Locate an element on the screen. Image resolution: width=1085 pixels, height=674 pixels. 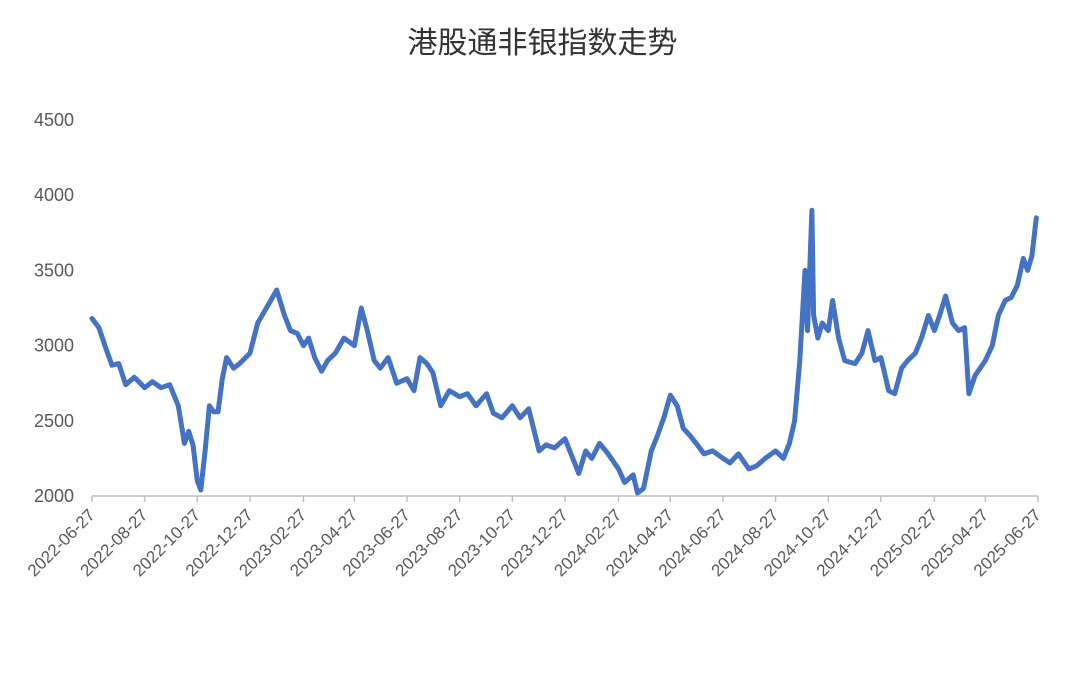
y-tick-label-4: 4000 is located at coordinates (54, 195).